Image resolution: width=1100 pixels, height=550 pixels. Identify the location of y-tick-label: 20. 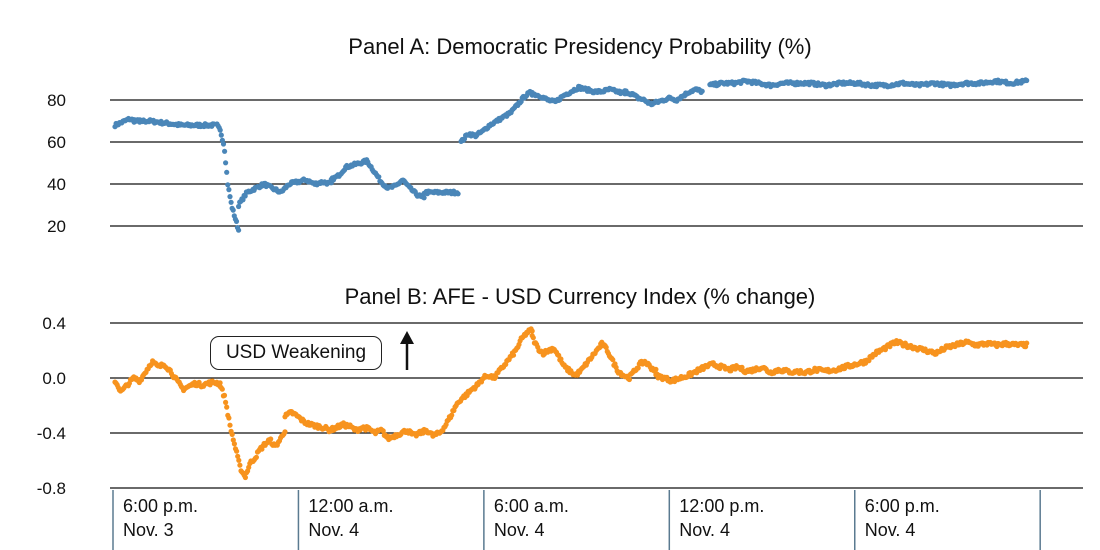
(56, 226).